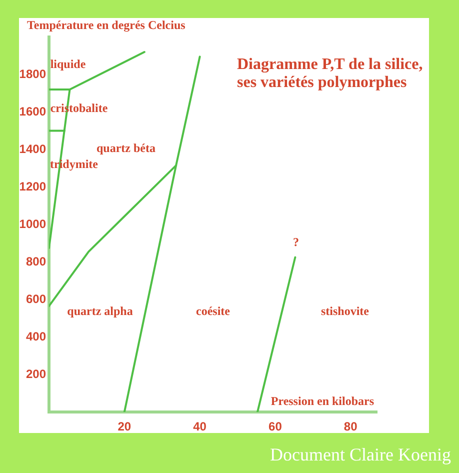 Image resolution: width=459 pixels, height=473 pixels. What do you see at coordinates (125, 427) in the screenshot?
I see `x-tick-label: 20` at bounding box center [125, 427].